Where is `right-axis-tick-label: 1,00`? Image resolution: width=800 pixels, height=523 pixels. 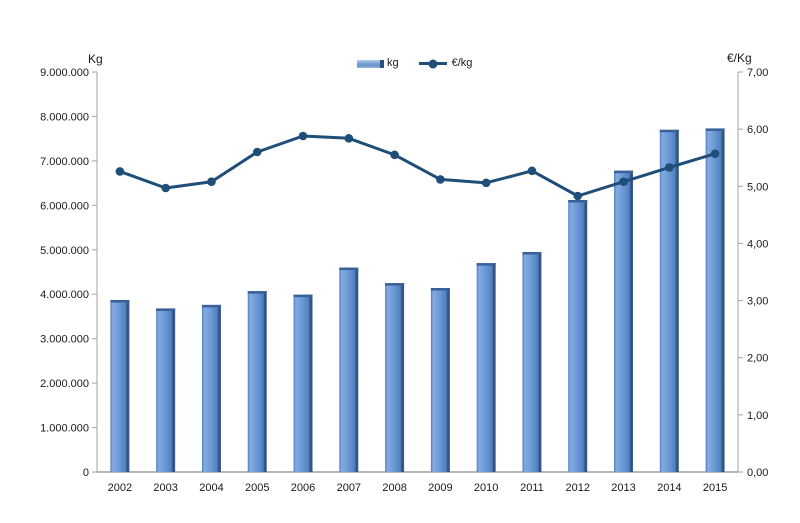
right-axis-tick-label: 1,00 is located at coordinates (757, 416).